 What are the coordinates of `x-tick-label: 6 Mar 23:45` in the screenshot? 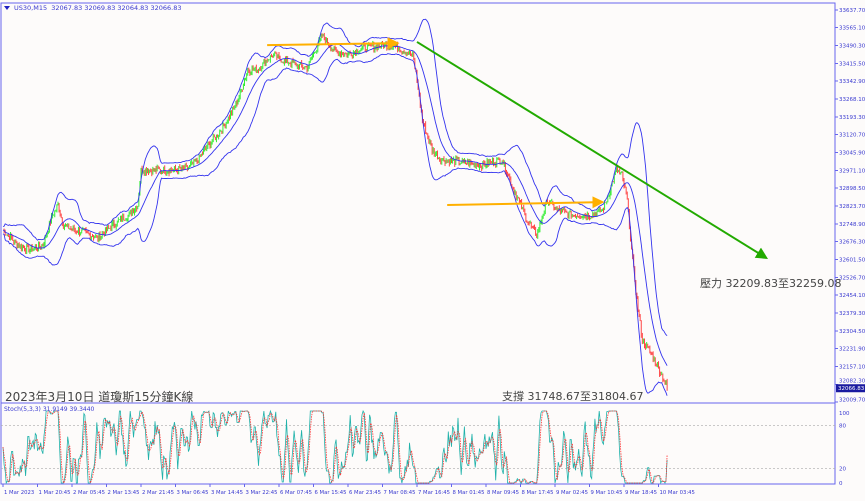 It's located at (365, 493).